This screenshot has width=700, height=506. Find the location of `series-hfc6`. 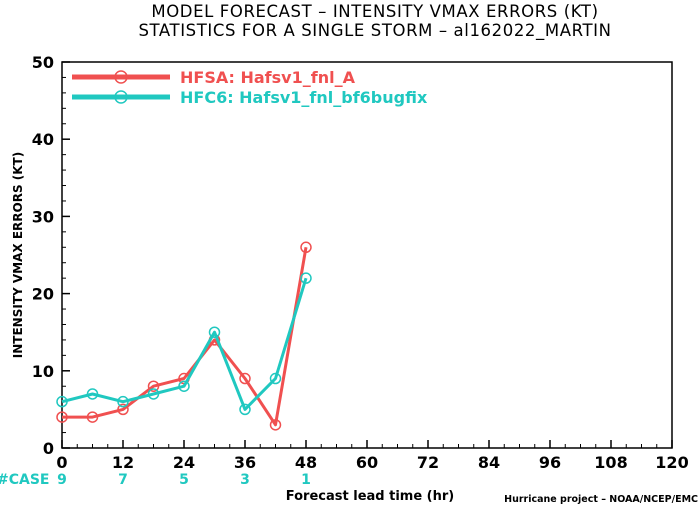

series-hfc6 is located at coordinates (184, 344).